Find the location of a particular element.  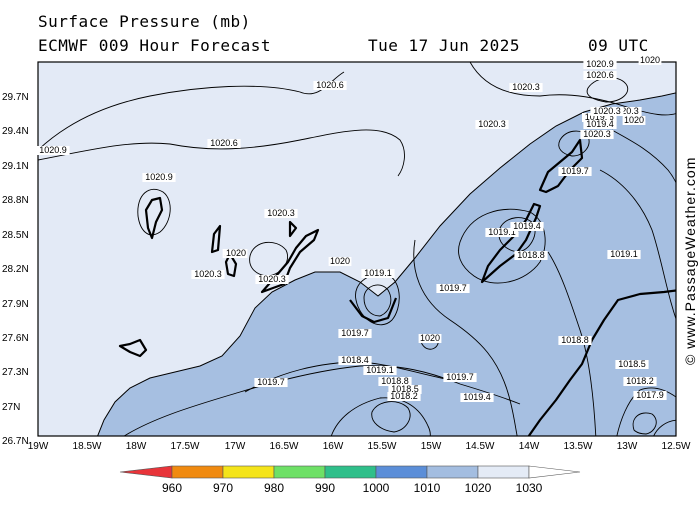

lat-label: 27.3N is located at coordinates (15, 372).